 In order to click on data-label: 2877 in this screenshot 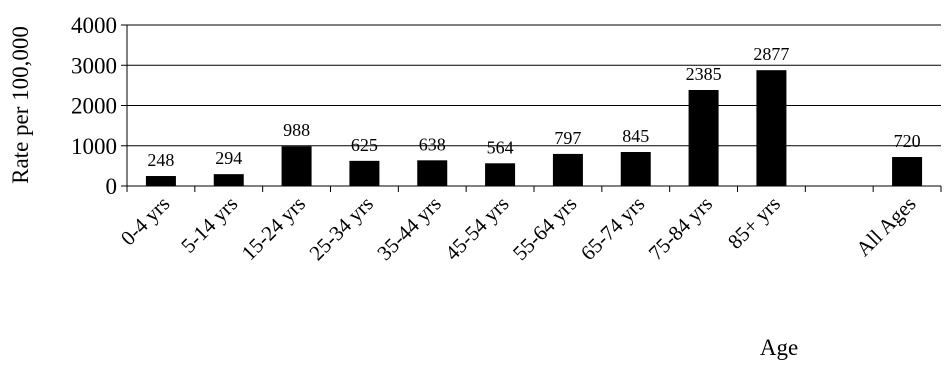, I will do `click(771, 54)`.